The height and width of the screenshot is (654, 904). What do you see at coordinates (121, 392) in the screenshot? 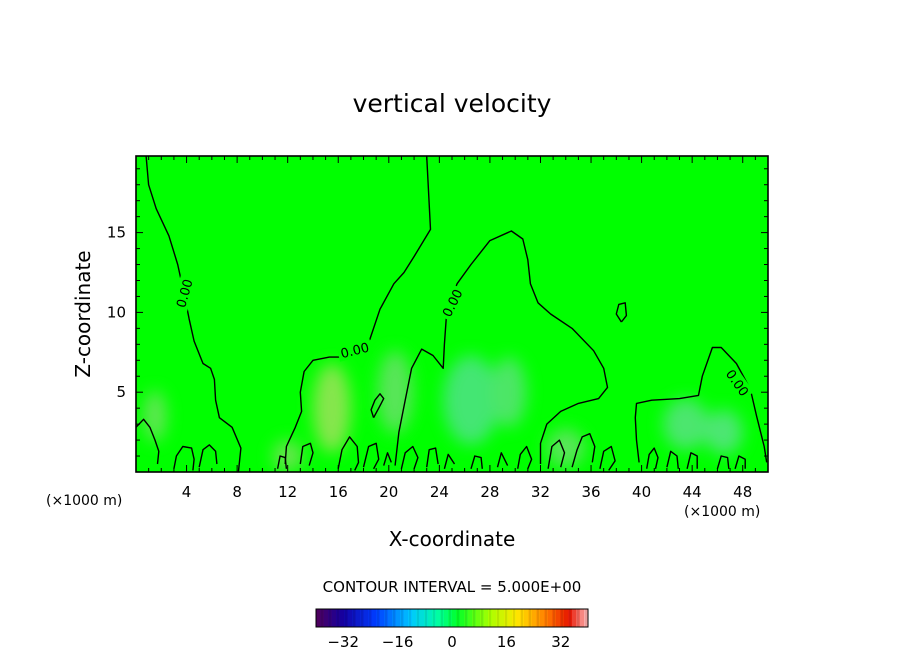
I see `y-tick-label: 5` at bounding box center [121, 392].